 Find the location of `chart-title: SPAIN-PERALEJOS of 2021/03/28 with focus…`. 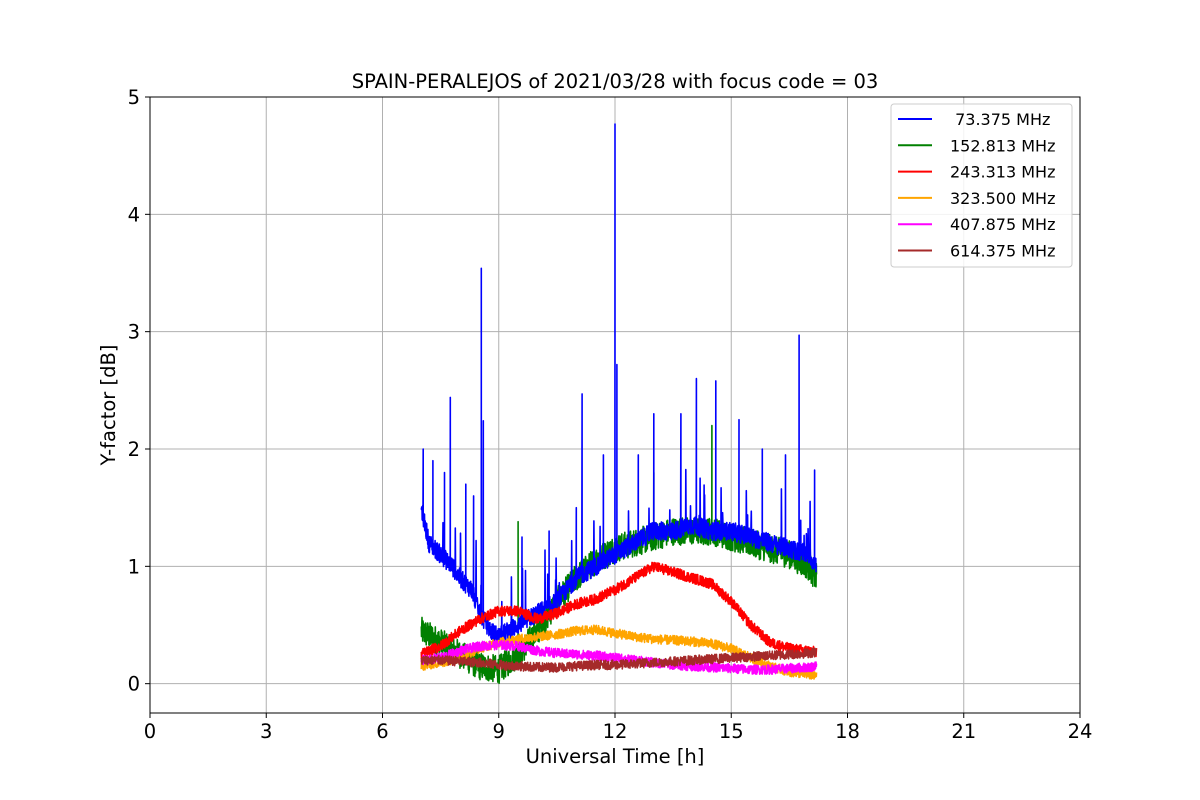

chart-title: SPAIN-PERALEJOS of 2021/03/28 with focus… is located at coordinates (615, 81).